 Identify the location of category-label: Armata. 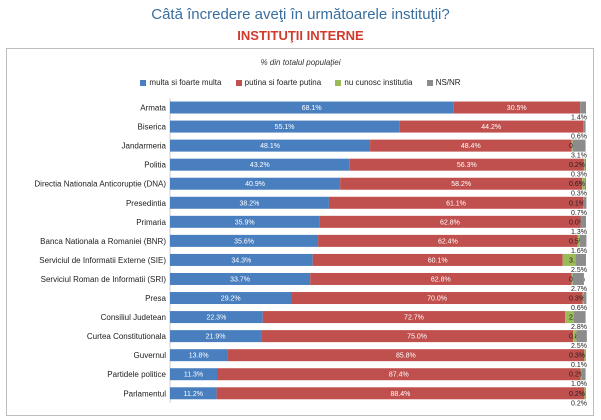
(153, 108).